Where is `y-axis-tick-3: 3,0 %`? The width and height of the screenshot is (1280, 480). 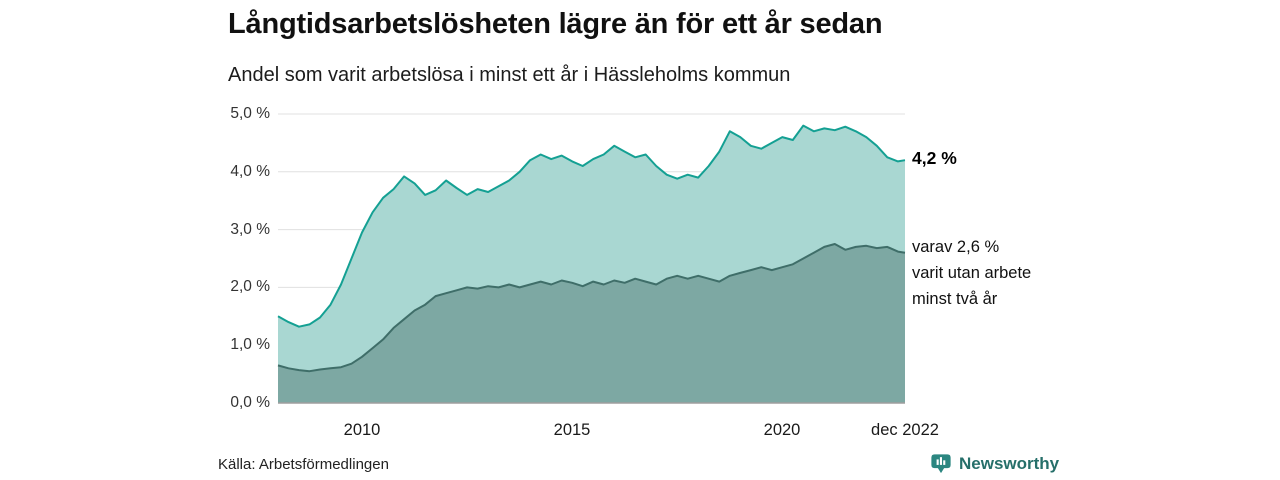 y-axis-tick-3: 3,0 % is located at coordinates (250, 229).